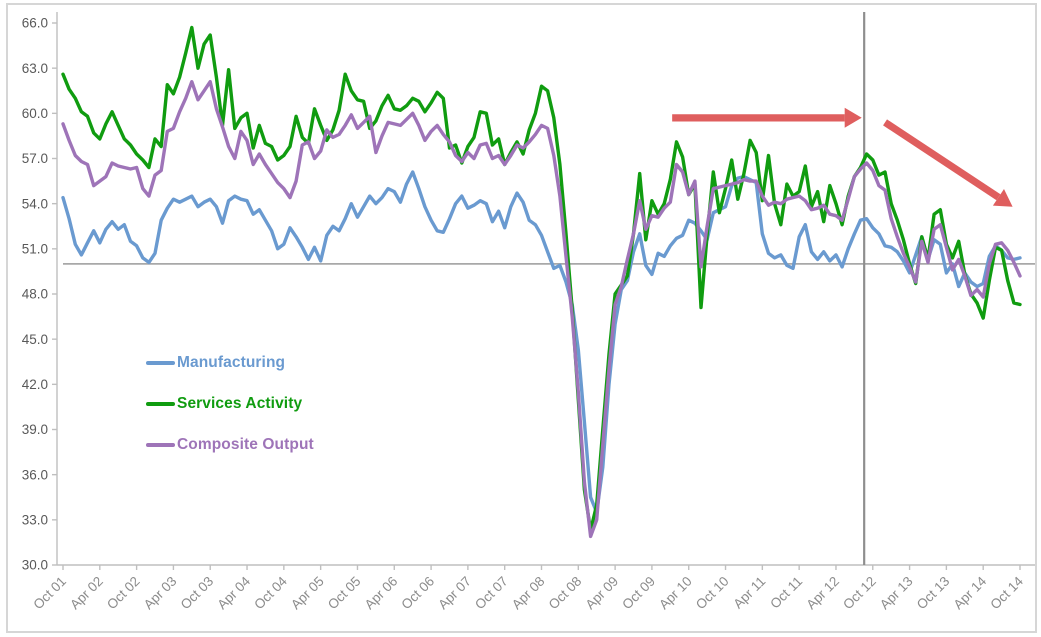 The width and height of the screenshot is (1041, 637). What do you see at coordinates (933, 593) in the screenshot?
I see `x-axis-label: Oct 13` at bounding box center [933, 593].